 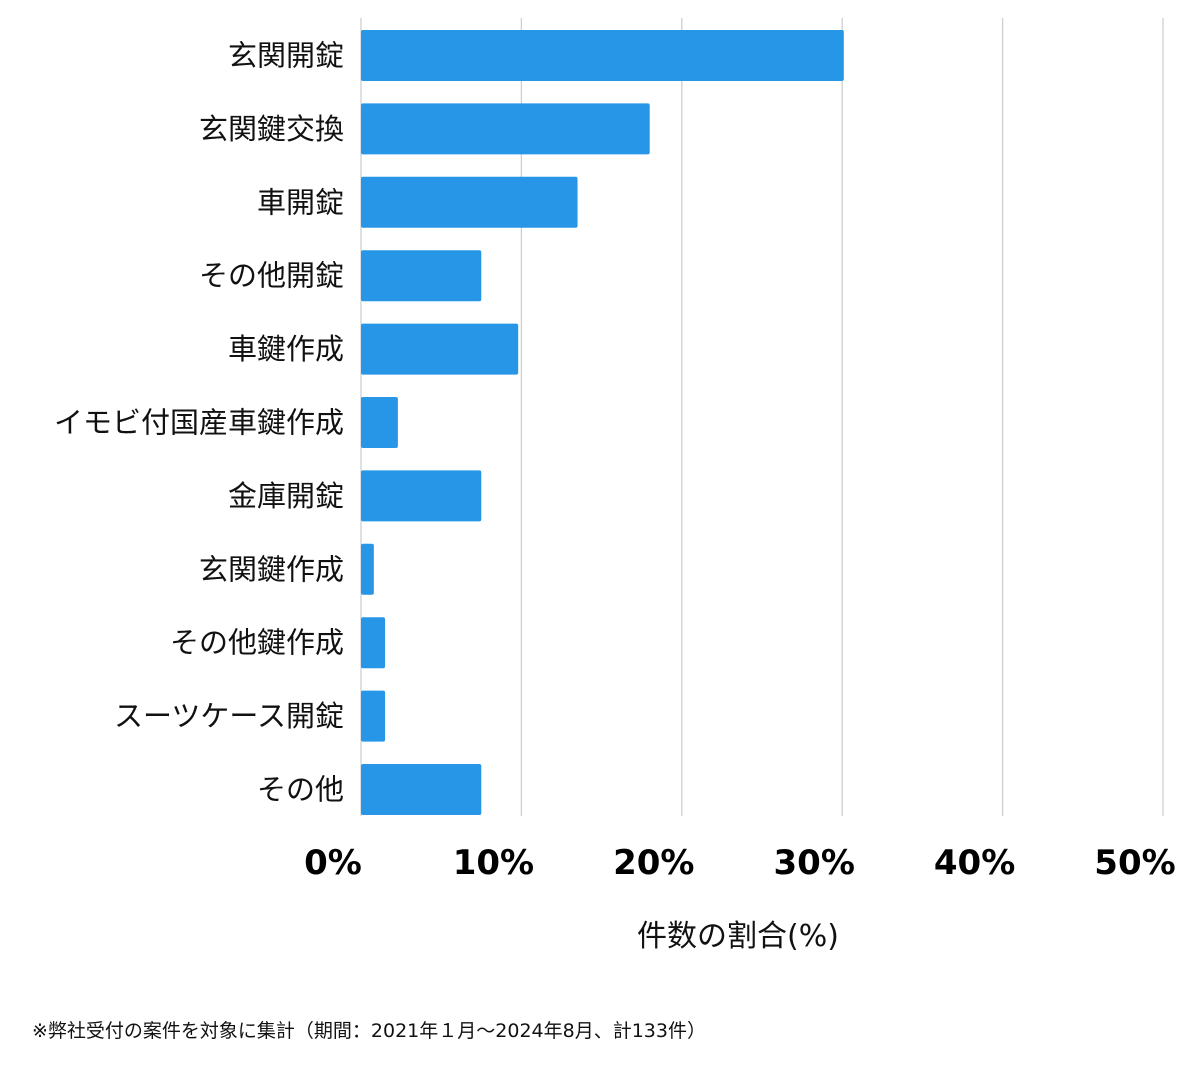 What do you see at coordinates (300, 790) in the screenshot?
I see `category-label-10: その他` at bounding box center [300, 790].